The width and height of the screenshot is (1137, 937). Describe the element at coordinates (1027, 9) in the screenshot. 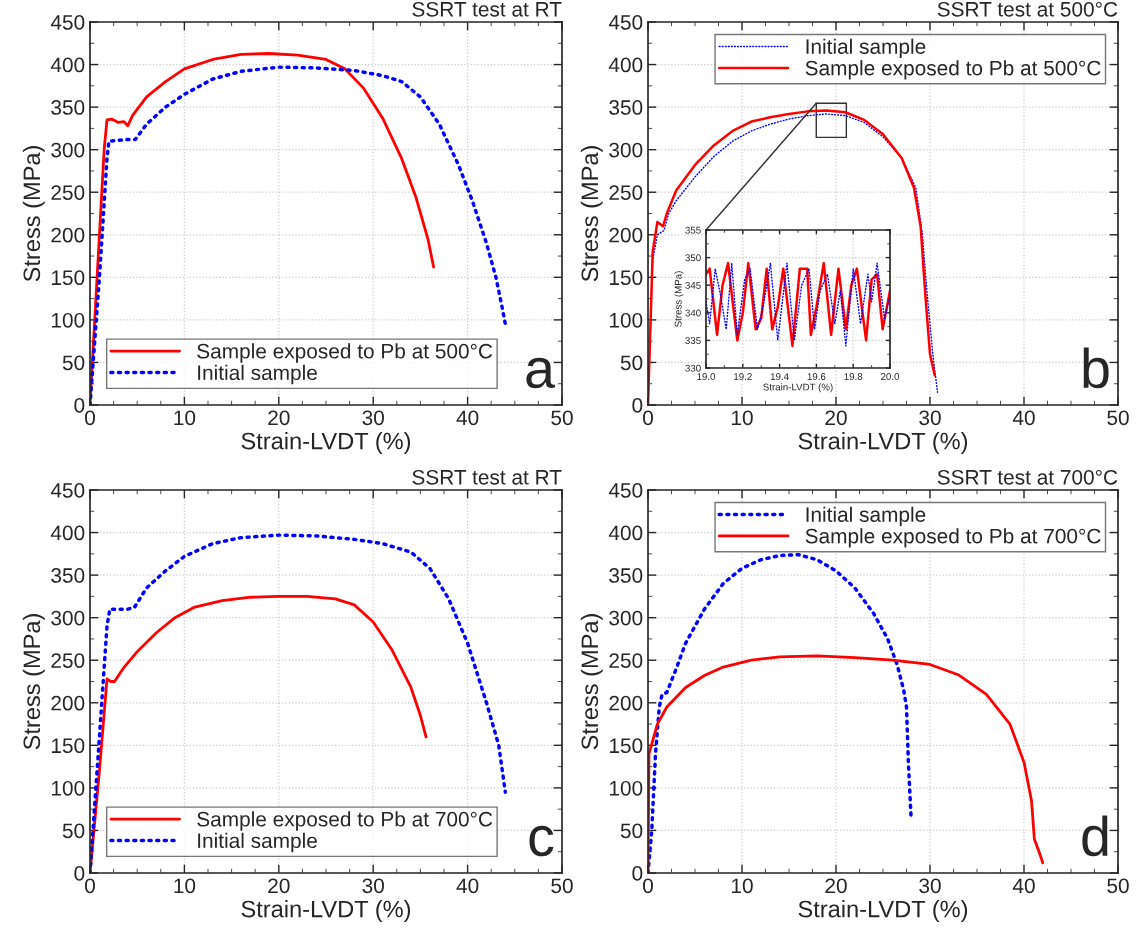

I see `chart-title: SSRT test at 500°C` at that location.